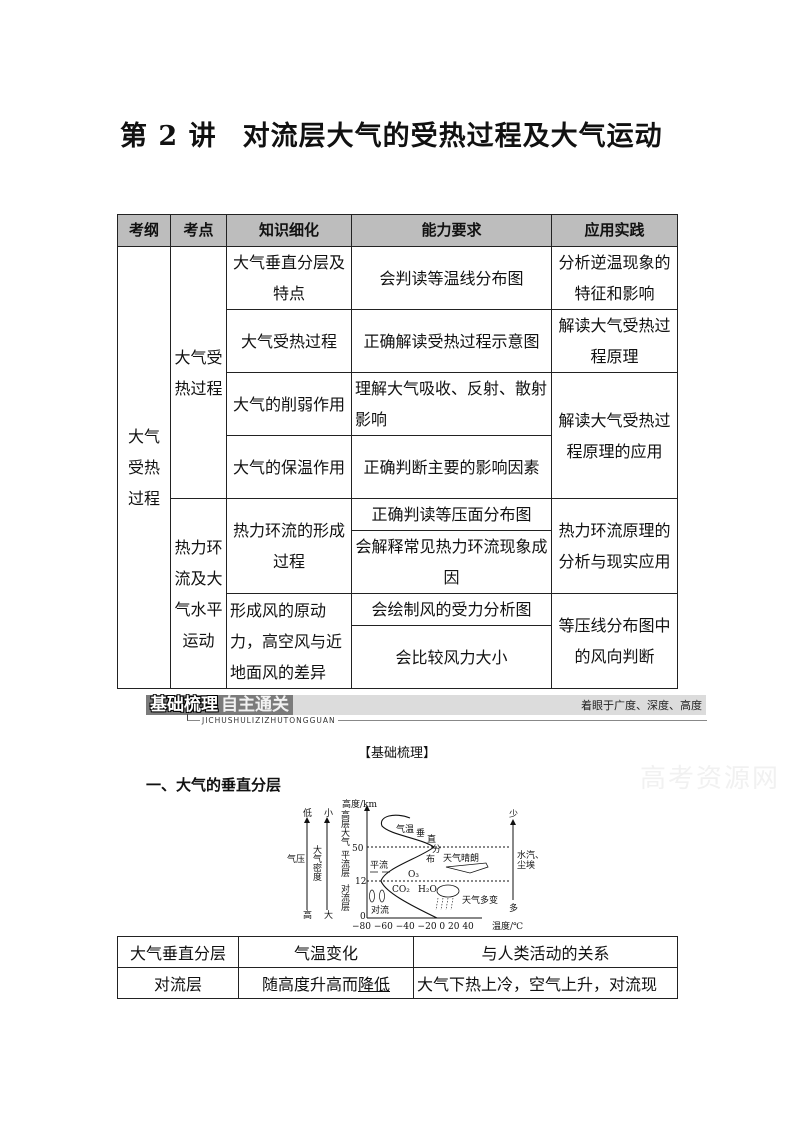 This screenshot has width=794, height=1123. Describe the element at coordinates (328, 813) in the screenshot. I see `density-top-label: 小` at that location.